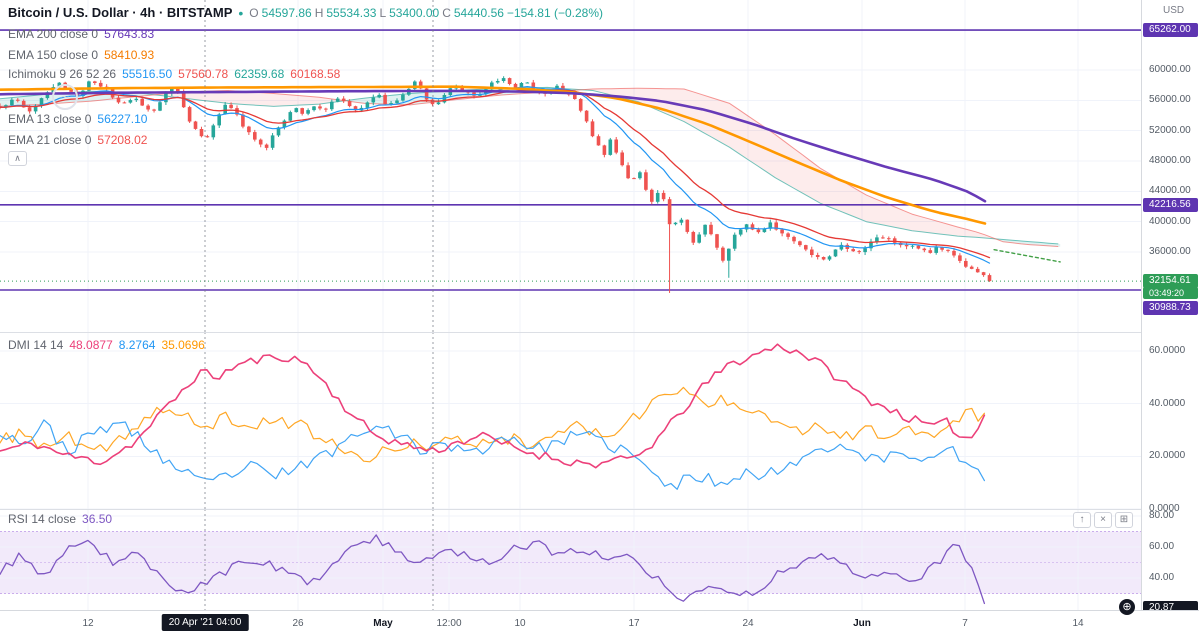  What do you see at coordinates (205, 622) in the screenshot?
I see `crosshair-time-badge: 20 Apr '21 04:00` at bounding box center [205, 622].